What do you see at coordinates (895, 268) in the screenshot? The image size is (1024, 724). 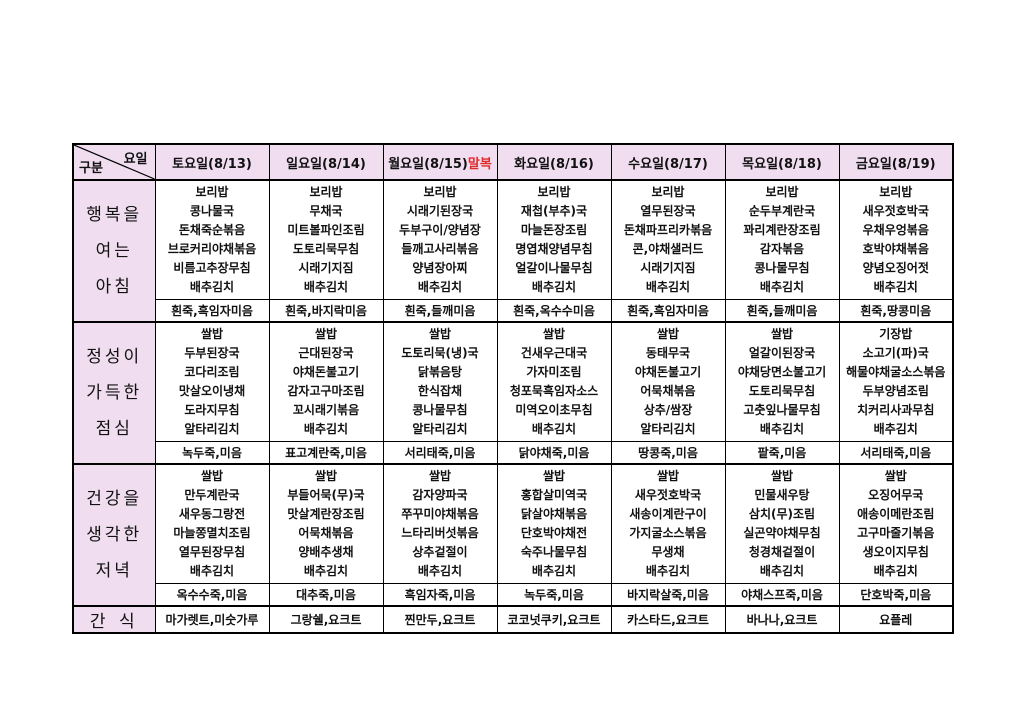 I see `menu-item: 양념오징어젓` at bounding box center [895, 268].